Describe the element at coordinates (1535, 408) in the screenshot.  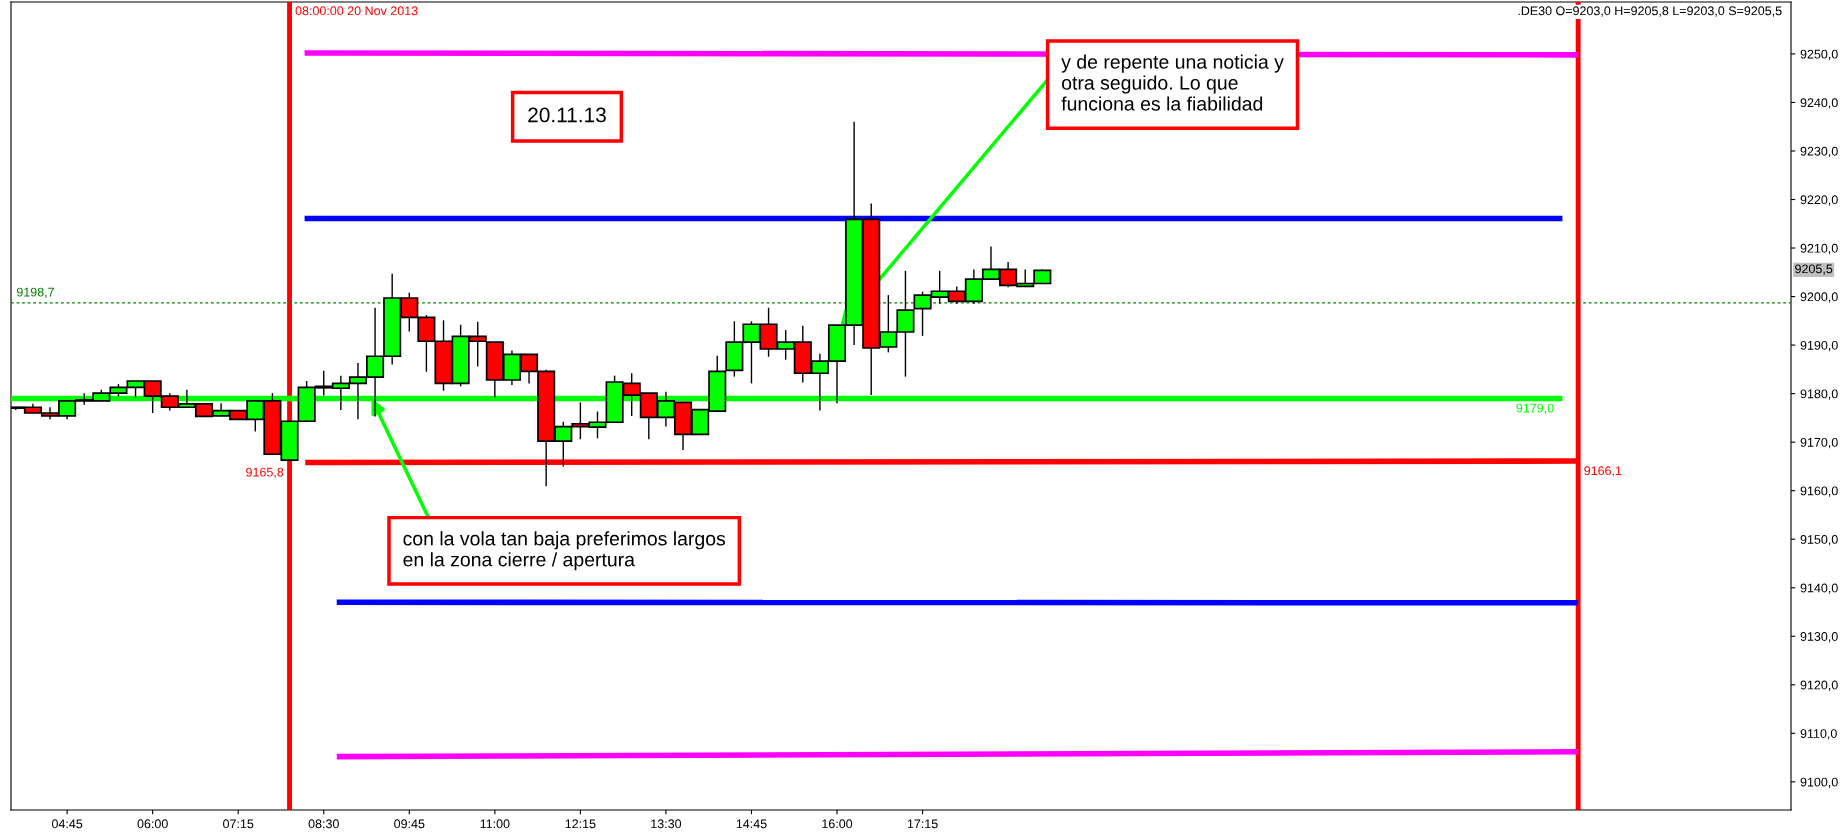
I see `annotation: 9179,0` at that location.